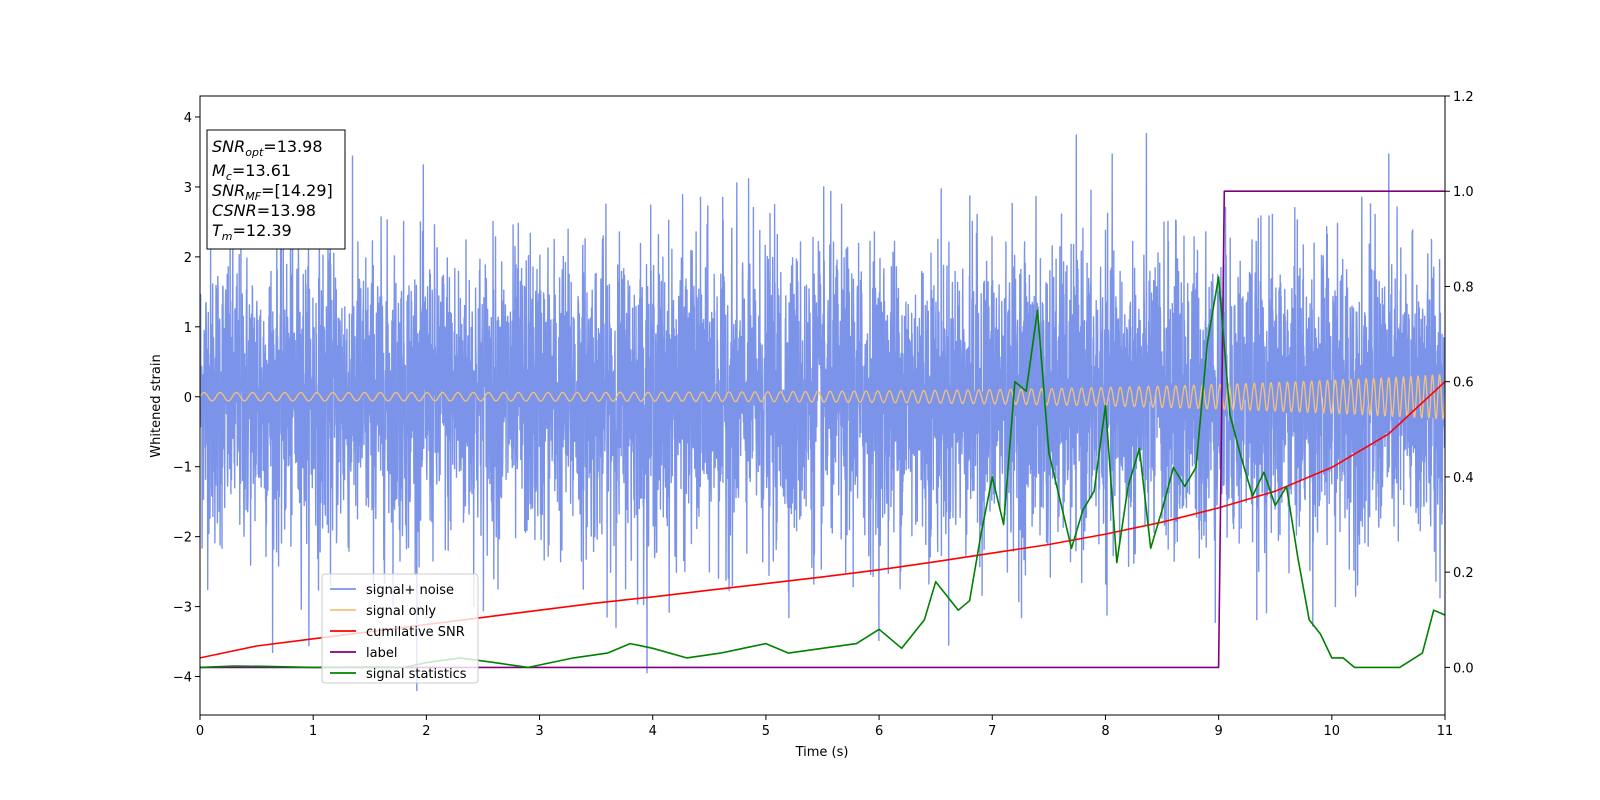 This screenshot has height=800, width=1600. Describe the element at coordinates (416, 674) in the screenshot. I see `legend-entry-label: signal statistics` at that location.